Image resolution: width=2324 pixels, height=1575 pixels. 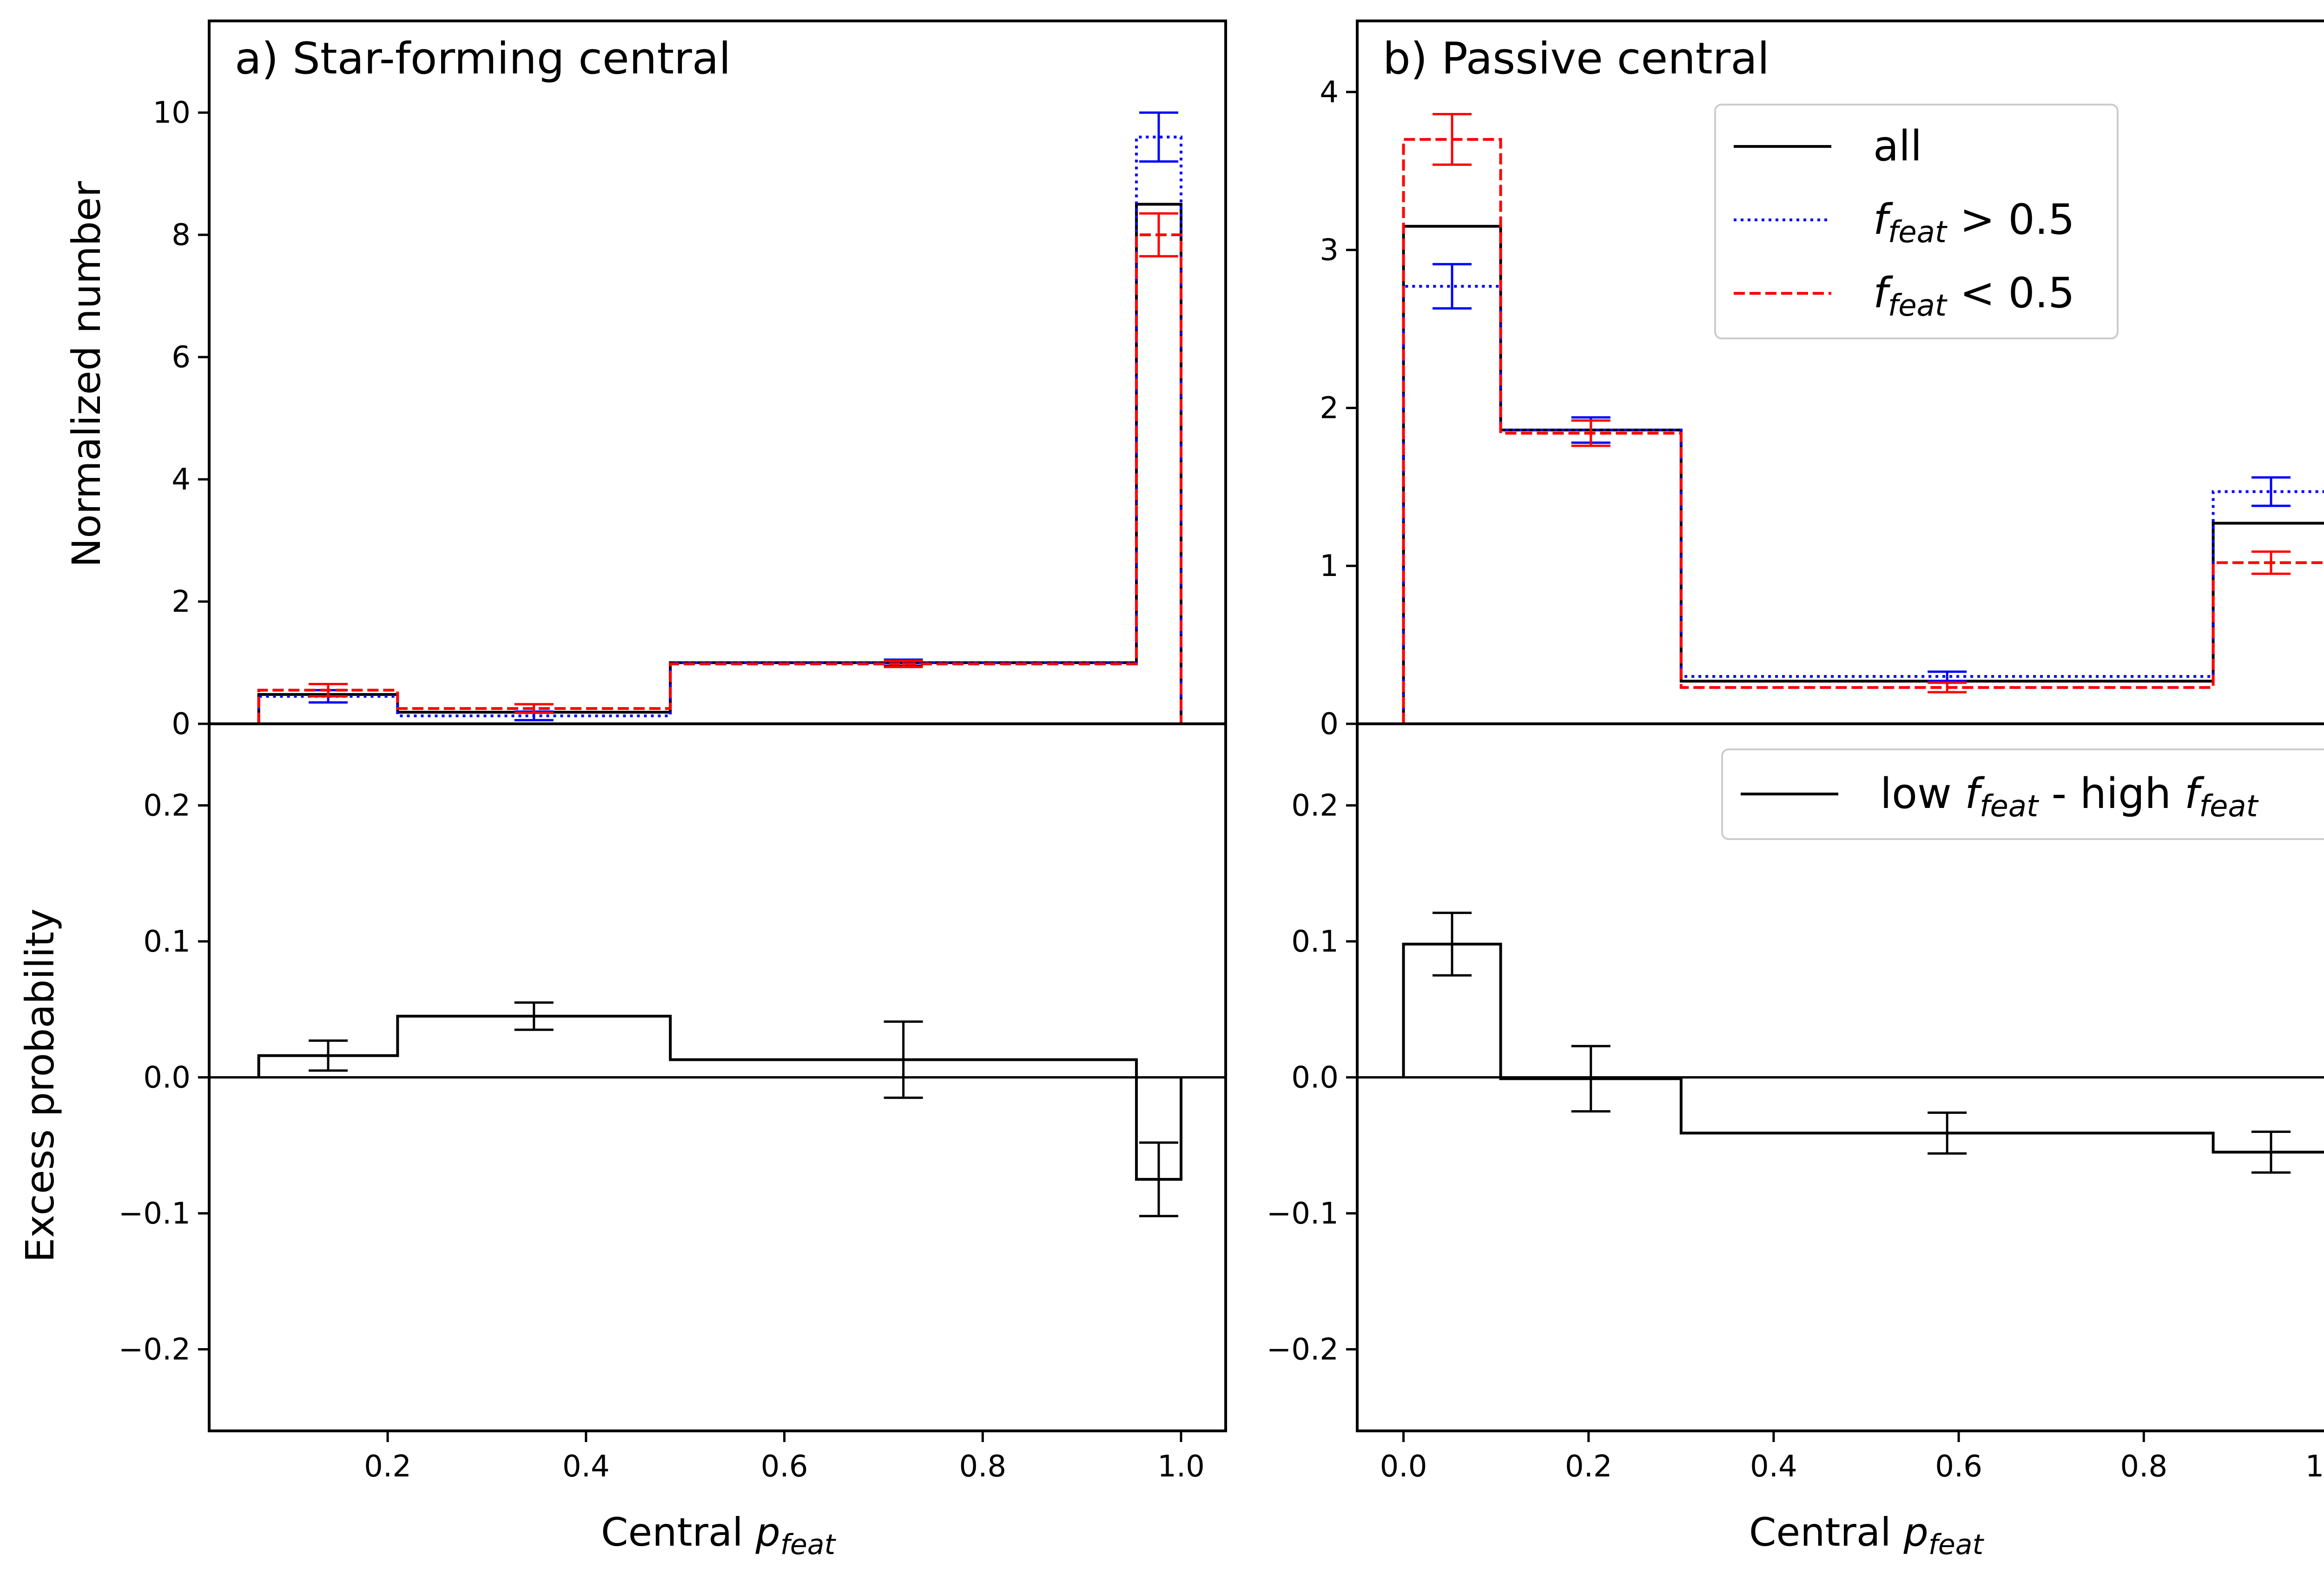 I want to click on panel-a-top-ytick-label: 2, so click(x=181, y=602).